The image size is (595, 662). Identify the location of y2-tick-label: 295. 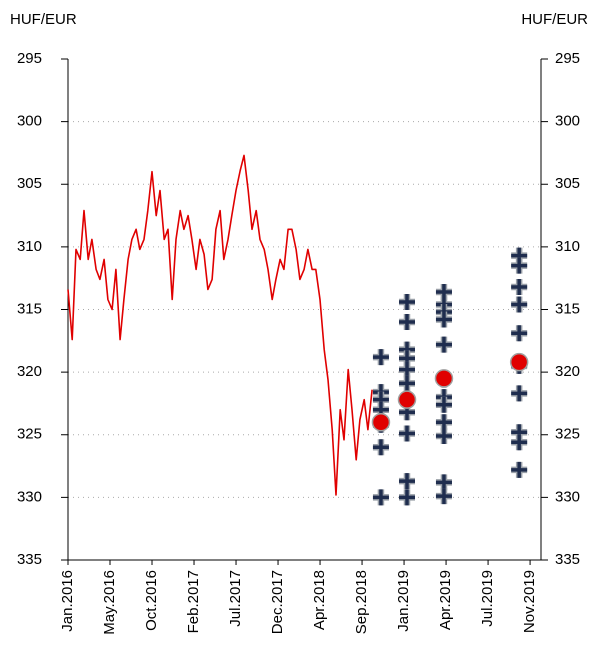
(567, 58).